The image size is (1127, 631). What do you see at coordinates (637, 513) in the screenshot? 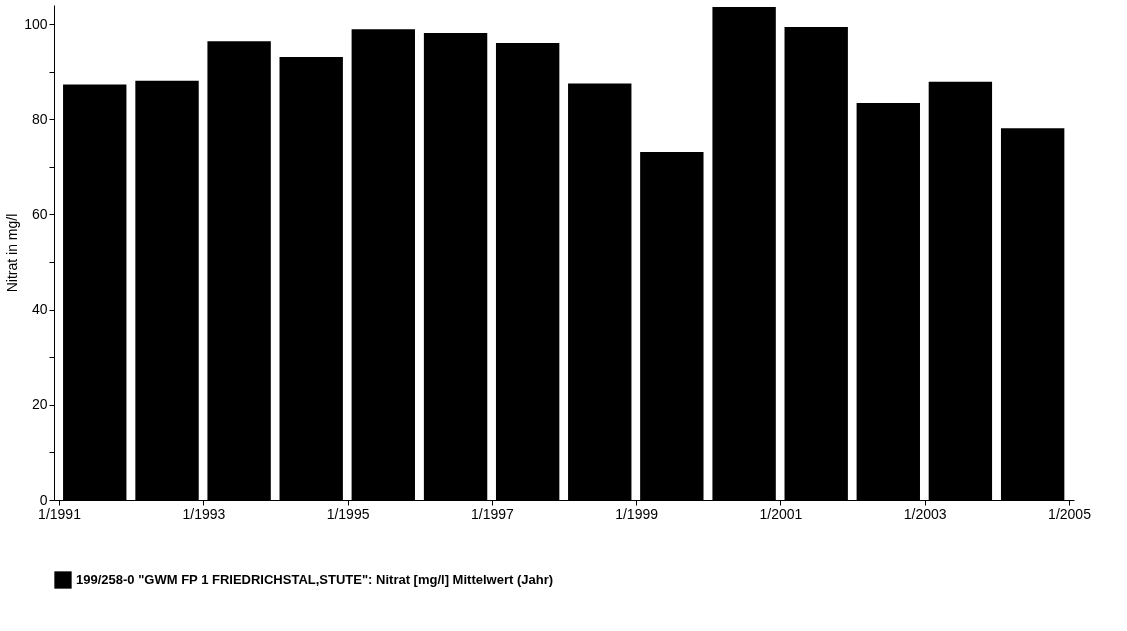
I see `x-tick-label: 1/1999` at bounding box center [637, 513].